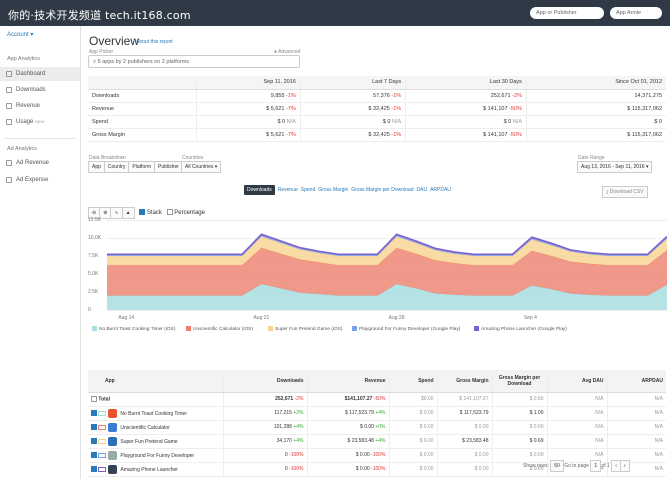  Describe the element at coordinates (624, 466) in the screenshot. I see `next-page-icon: ›` at that location.